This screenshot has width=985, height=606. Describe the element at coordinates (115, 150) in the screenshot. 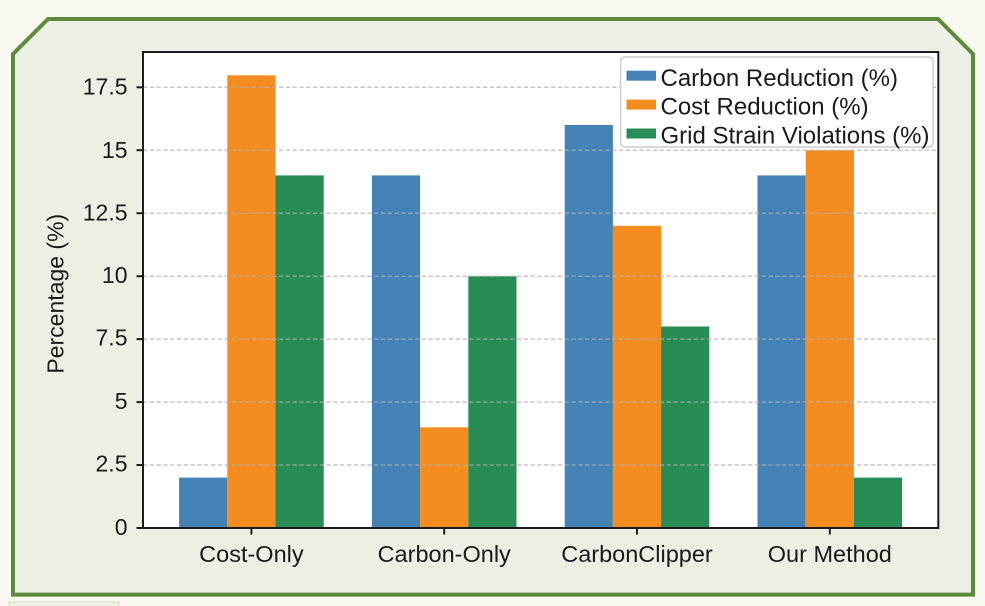

I see `svg-text: 15` at that location.